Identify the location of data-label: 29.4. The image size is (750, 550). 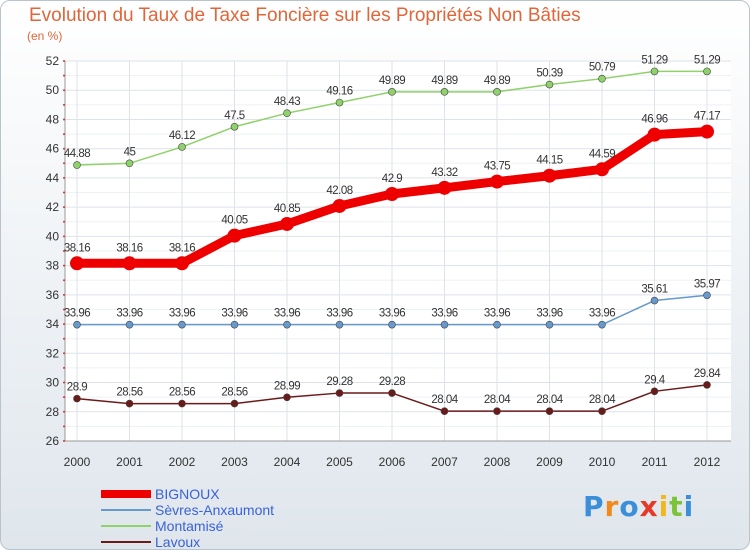
(654, 380).